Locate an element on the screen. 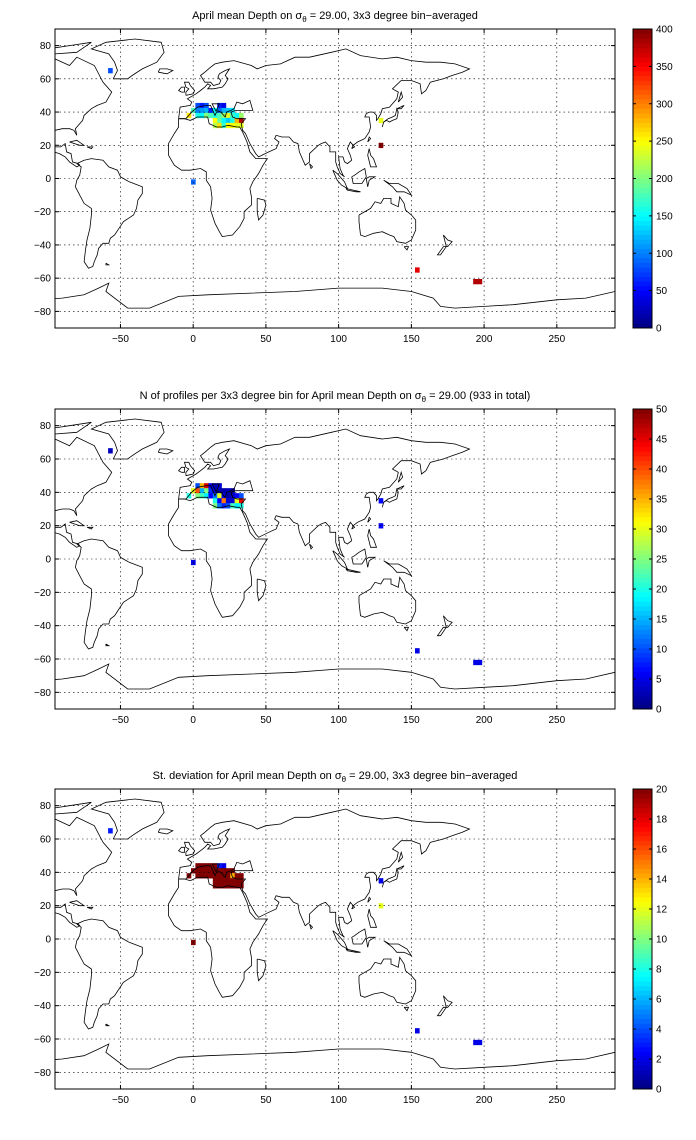 The image size is (696, 1140). y-tick-label: 0 is located at coordinates (48, 179).